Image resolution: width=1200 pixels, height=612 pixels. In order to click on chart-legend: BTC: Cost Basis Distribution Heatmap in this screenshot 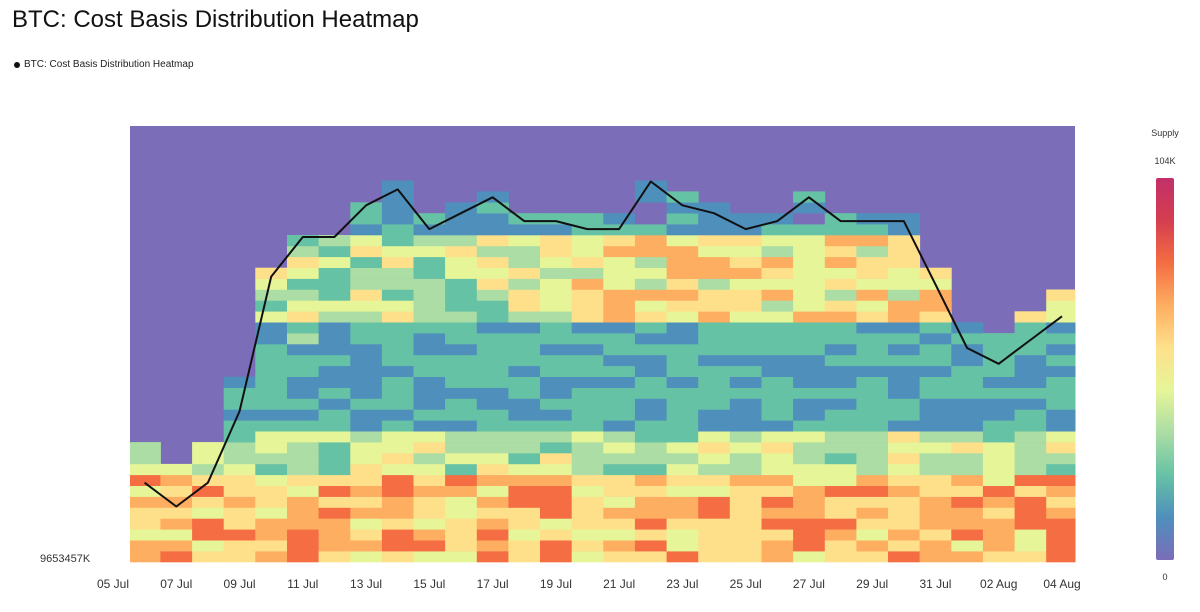, I will do `click(104, 64)`.